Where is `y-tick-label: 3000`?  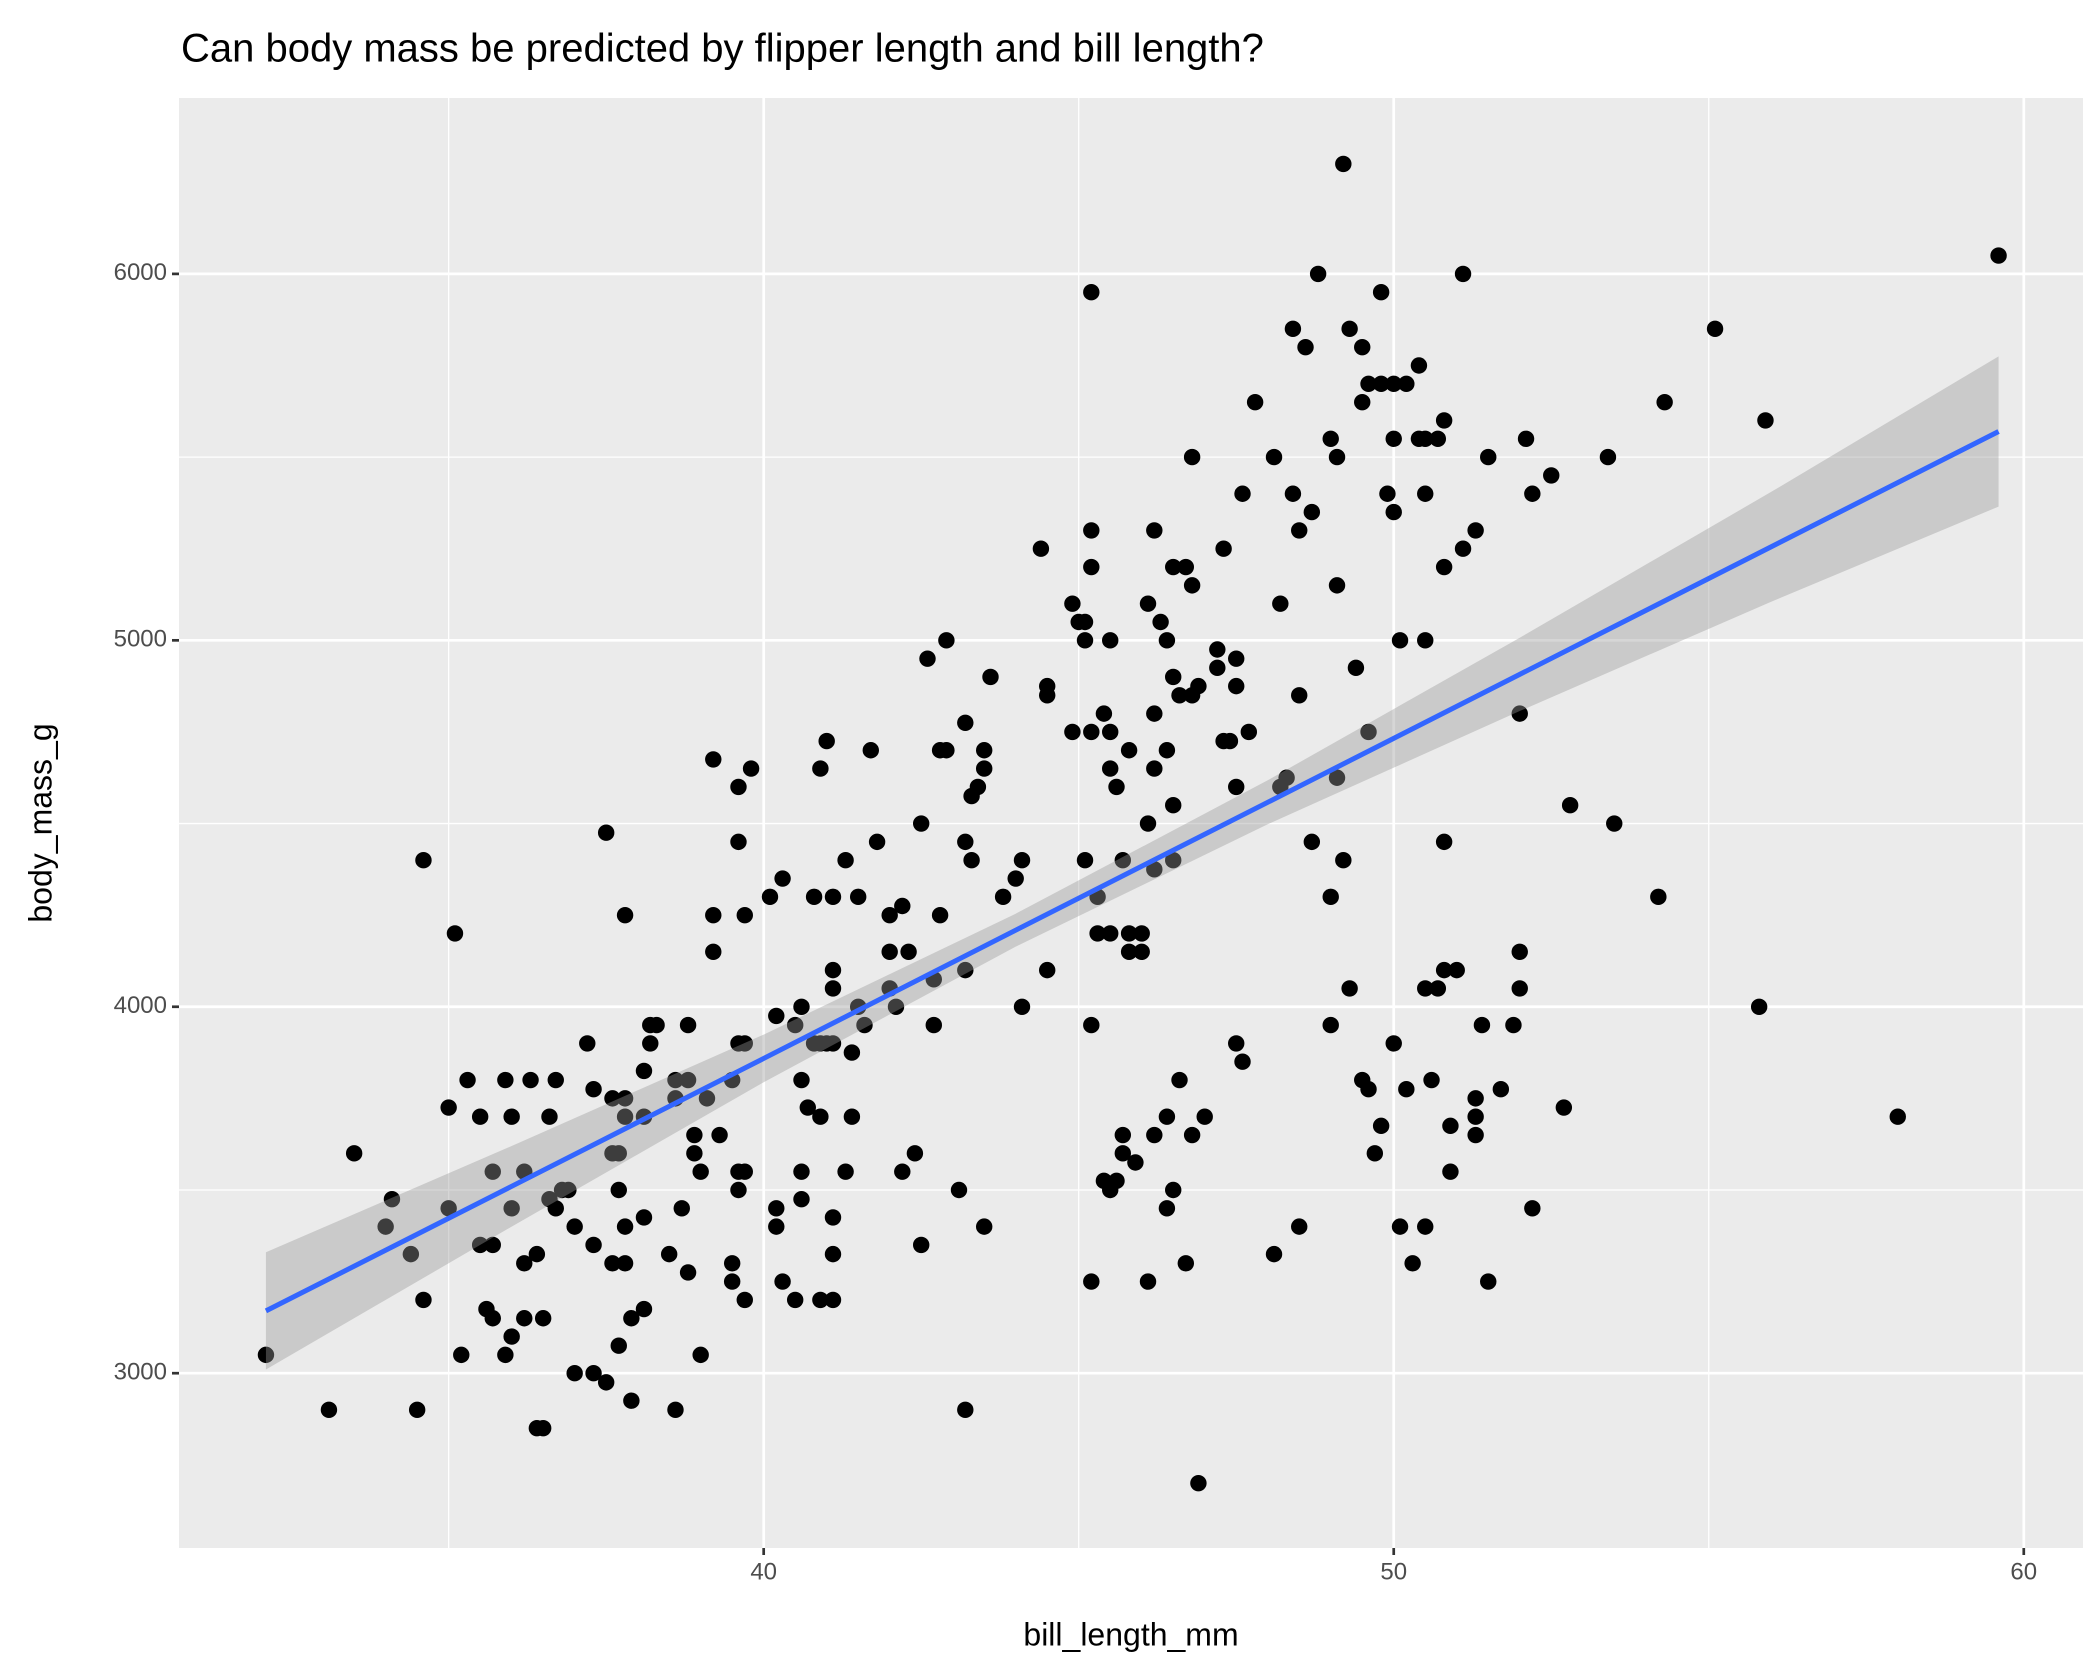
y-tick-label: 3000 is located at coordinates (140, 1372).